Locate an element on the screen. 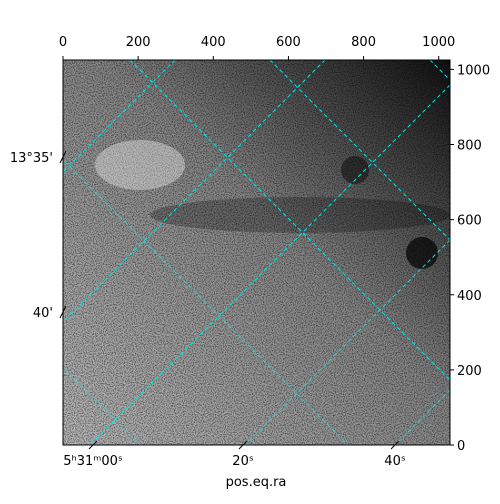 This screenshot has width=500, height=504. x-tick-label: 400 is located at coordinates (213, 42).